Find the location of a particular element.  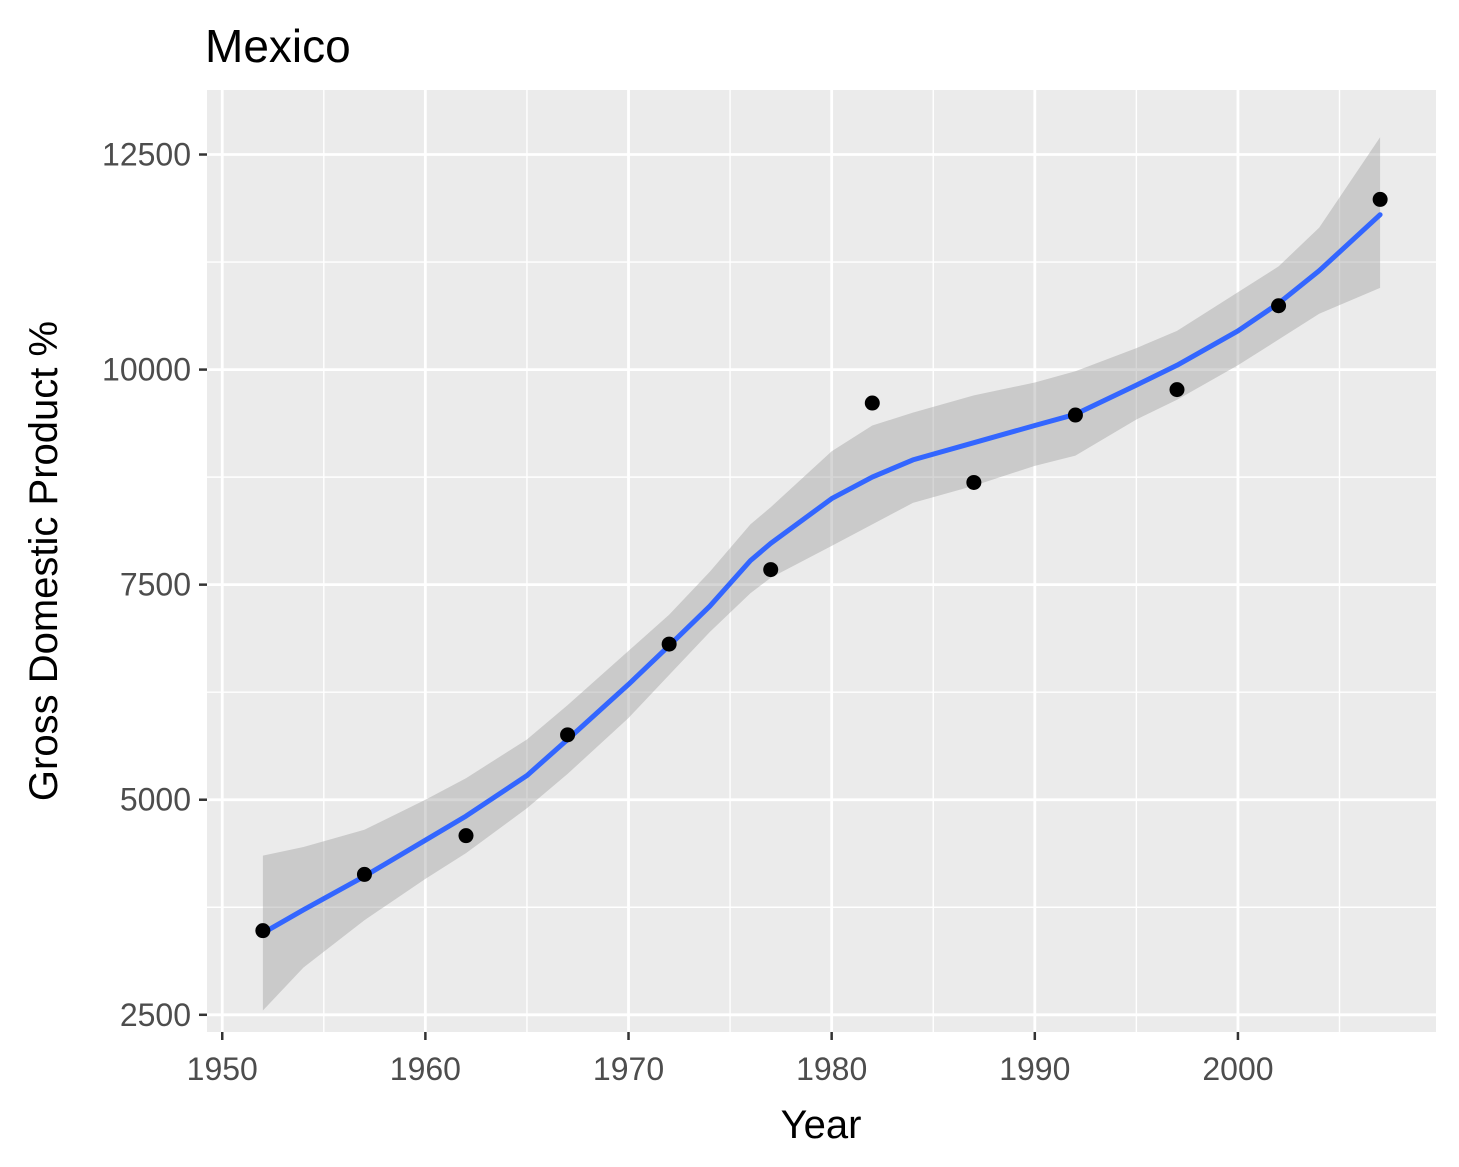

x-tick-label: 1990 is located at coordinates (1034, 1069).